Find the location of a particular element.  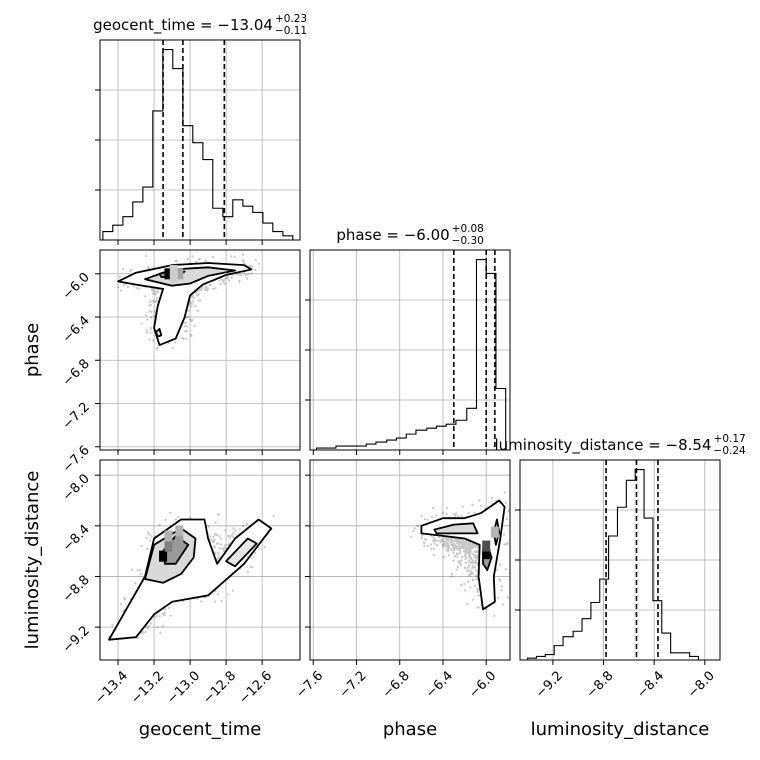

x-tick-label: −6.8 is located at coordinates (396, 684).